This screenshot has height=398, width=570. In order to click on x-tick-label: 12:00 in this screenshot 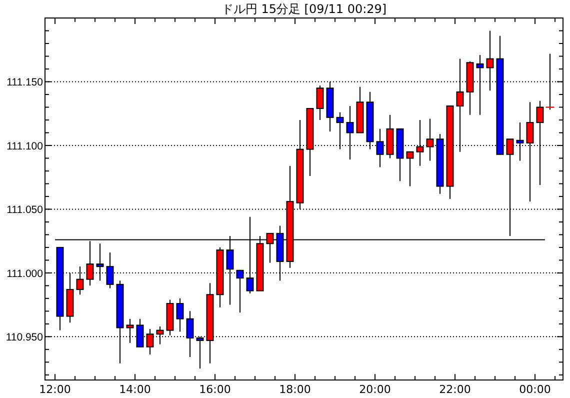, I will do `click(55, 389)`.